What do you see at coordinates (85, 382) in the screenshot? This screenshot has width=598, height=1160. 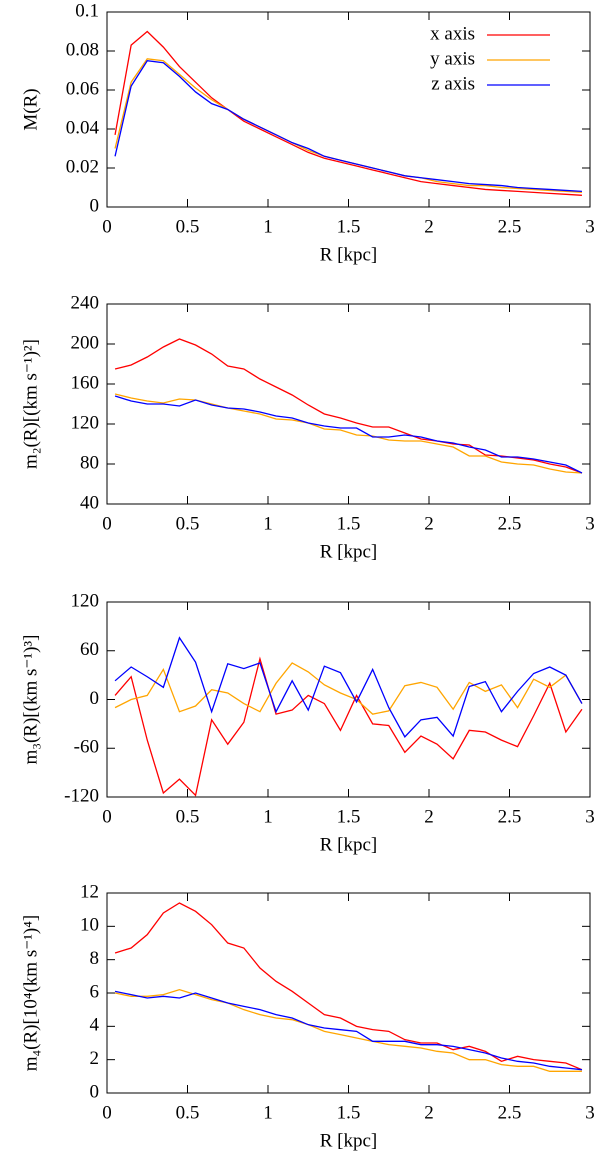 I see `y-tick-label: 160` at bounding box center [85, 382].